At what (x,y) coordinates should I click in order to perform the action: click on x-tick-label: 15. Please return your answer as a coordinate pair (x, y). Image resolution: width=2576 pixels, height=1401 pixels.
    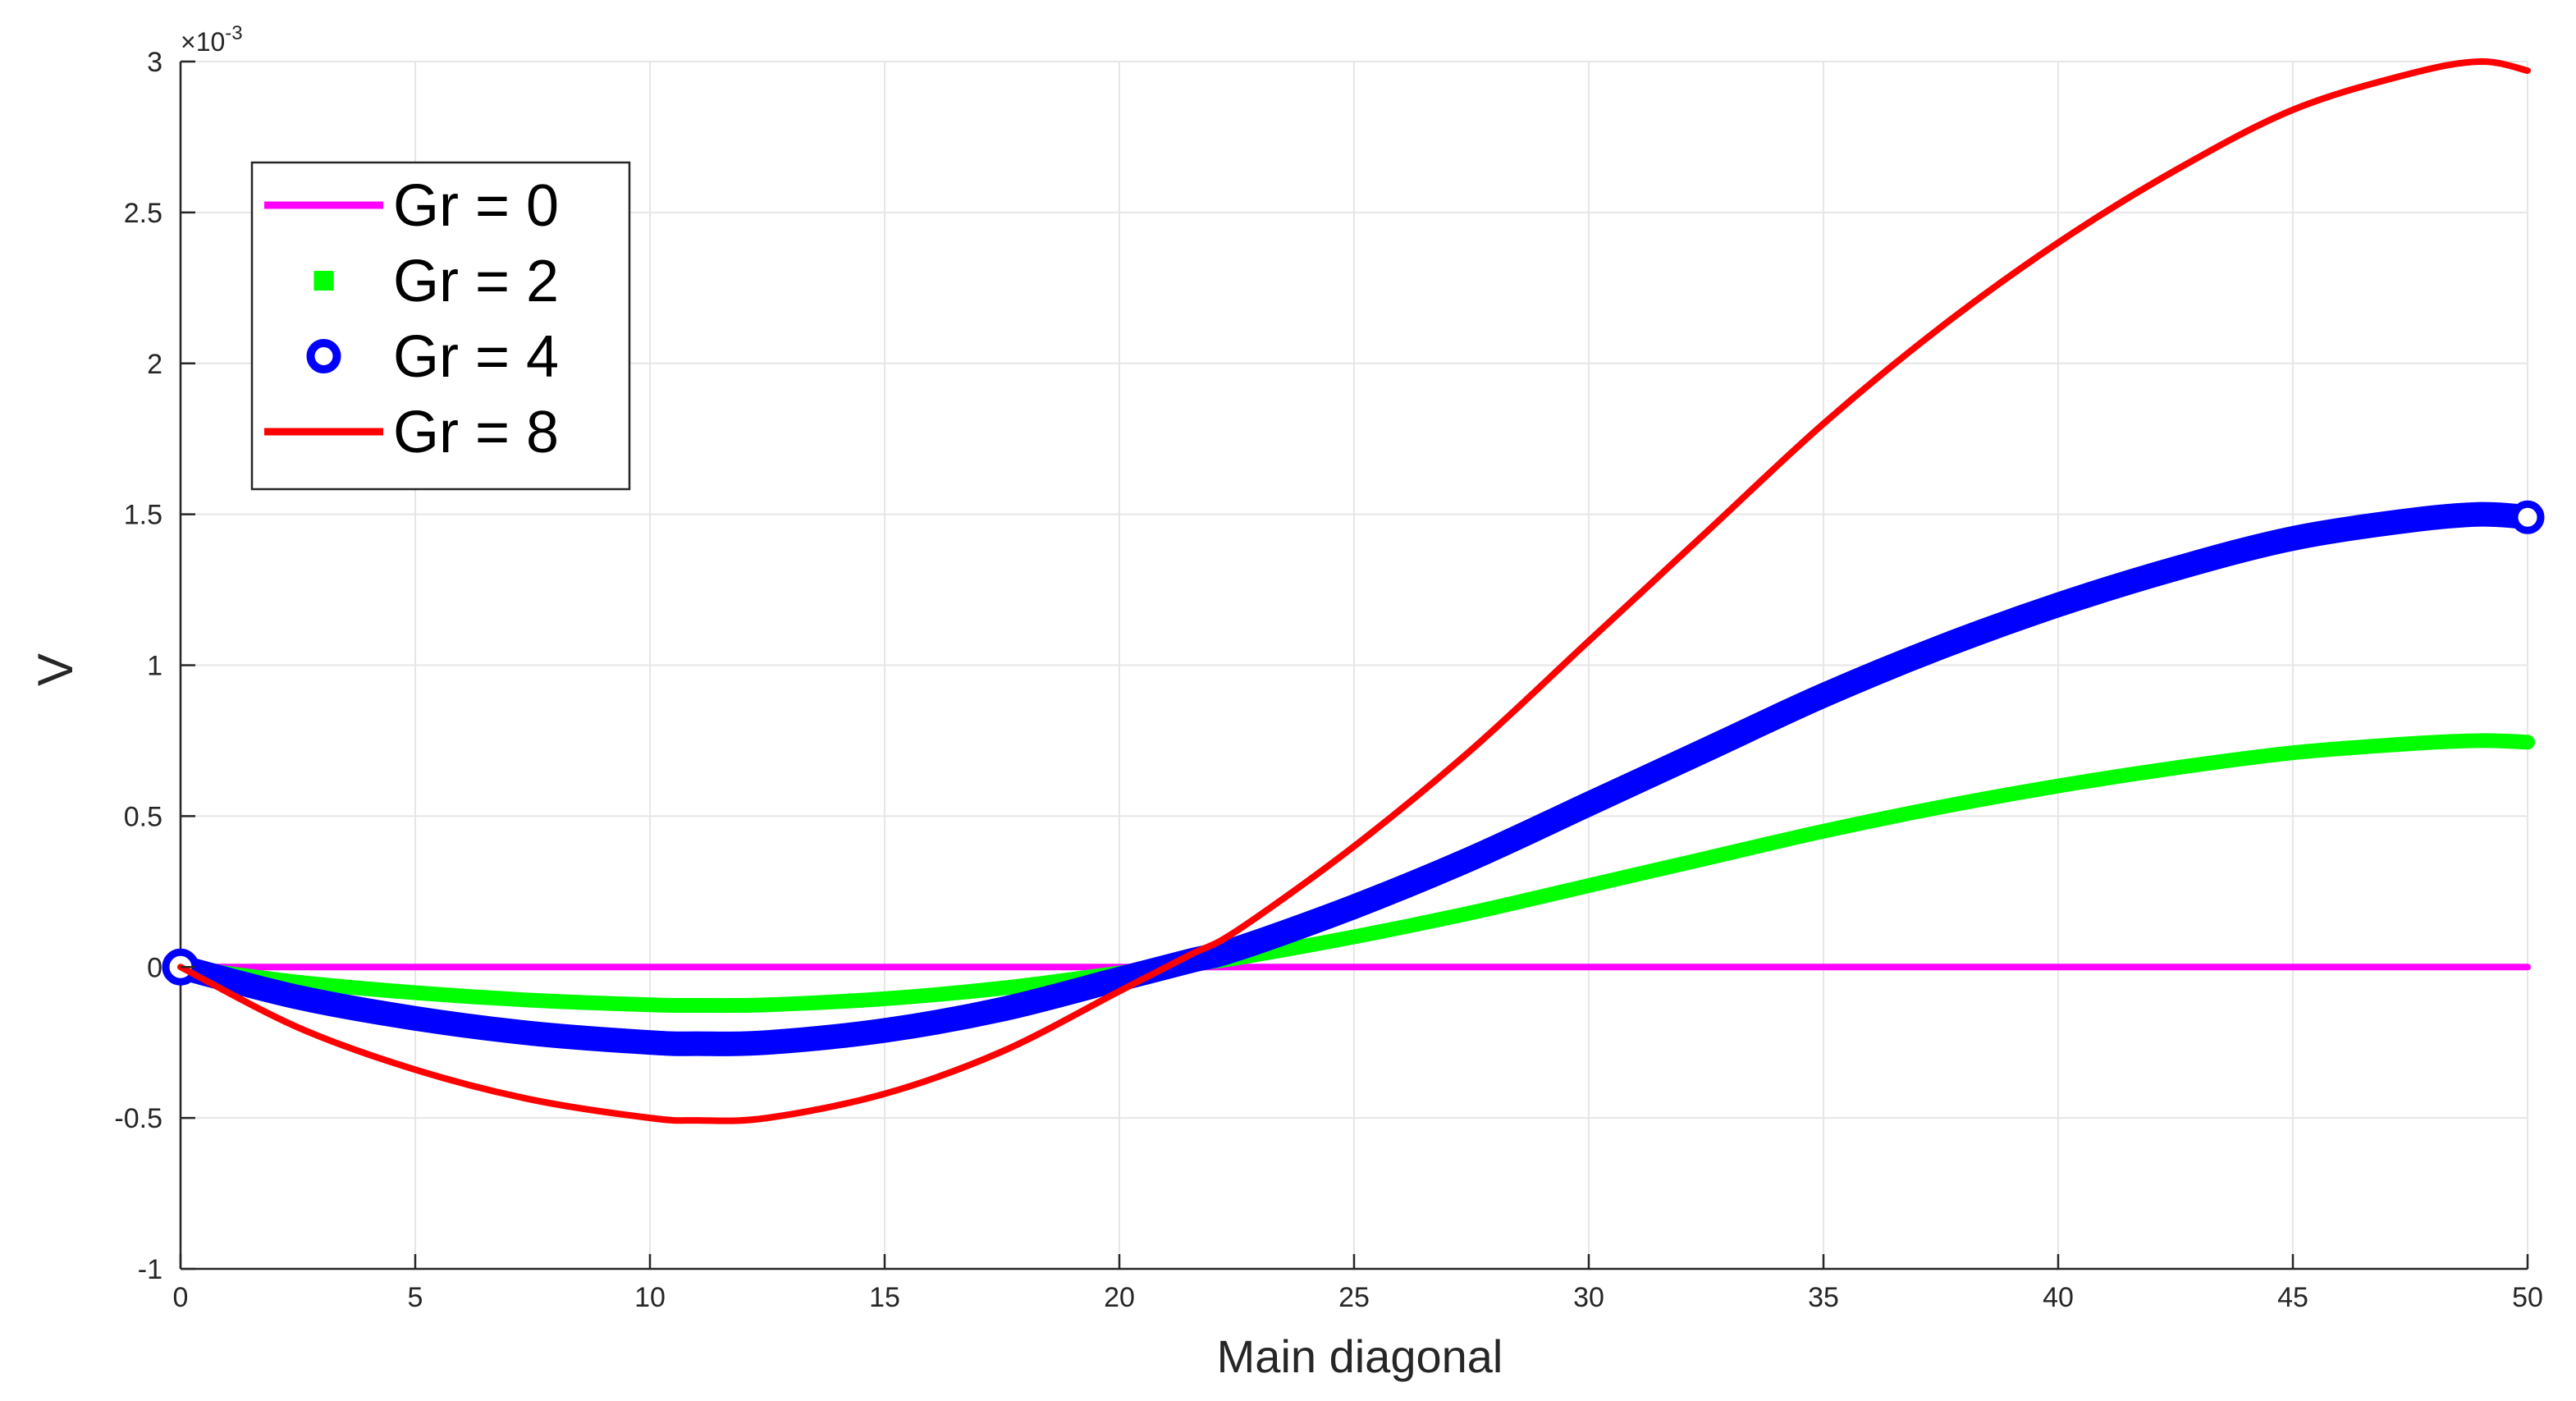
    Looking at the image, I should click on (884, 1297).